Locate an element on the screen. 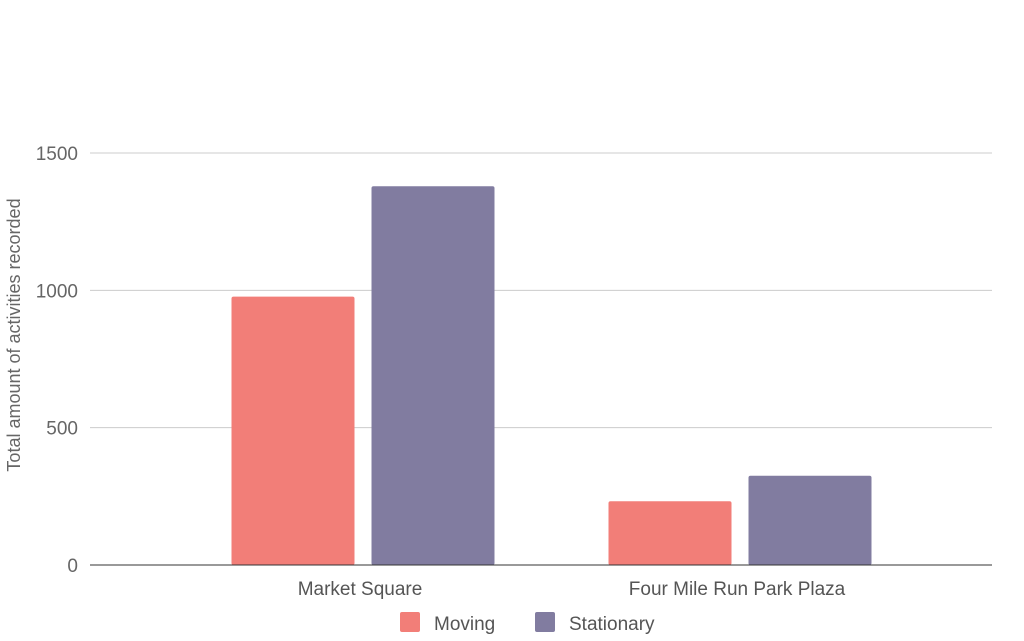 The width and height of the screenshot is (1024, 641). y-axis-title: Total amount of activities recorded is located at coordinates (14, 334).